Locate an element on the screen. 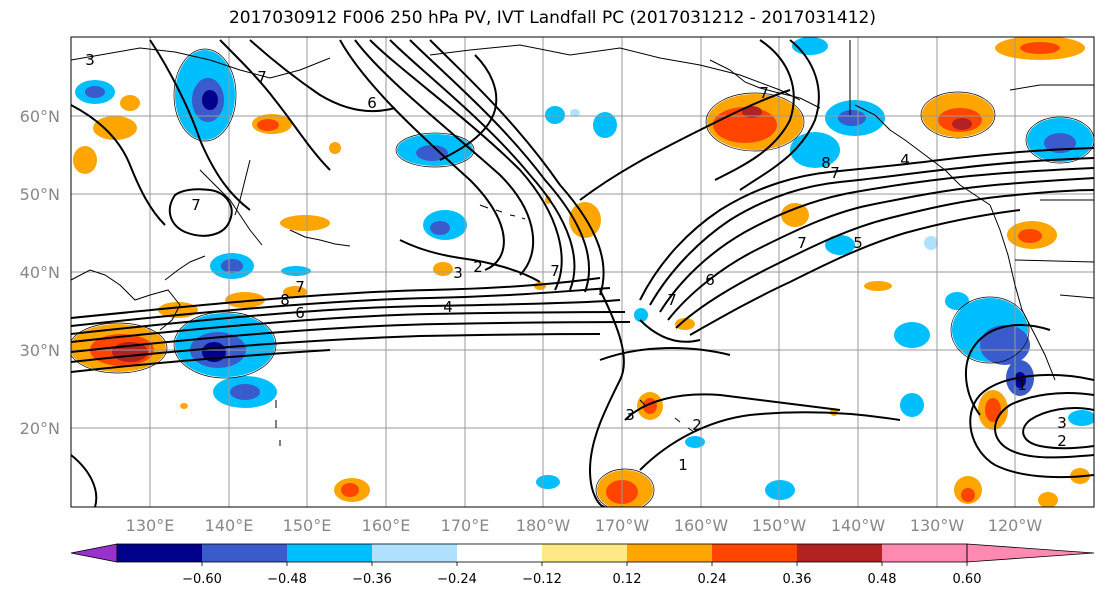  colorbar-left-arrow is located at coordinates (94, 553).